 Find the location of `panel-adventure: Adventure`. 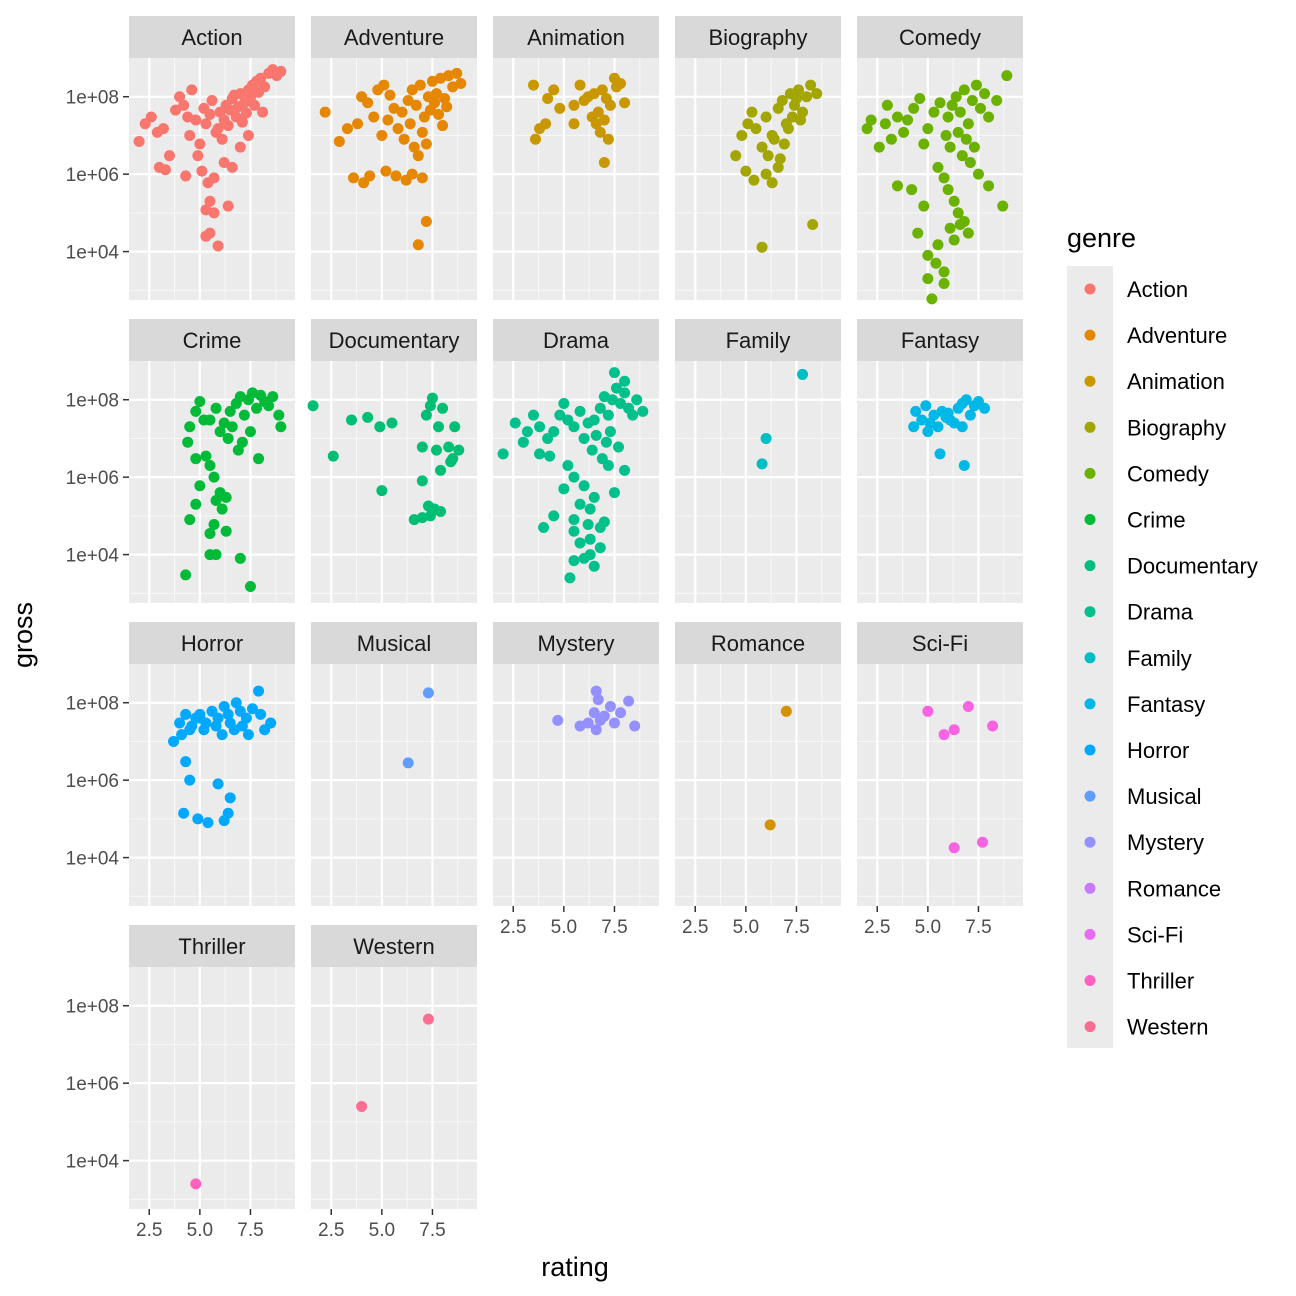

panel-adventure: Adventure is located at coordinates (394, 158).